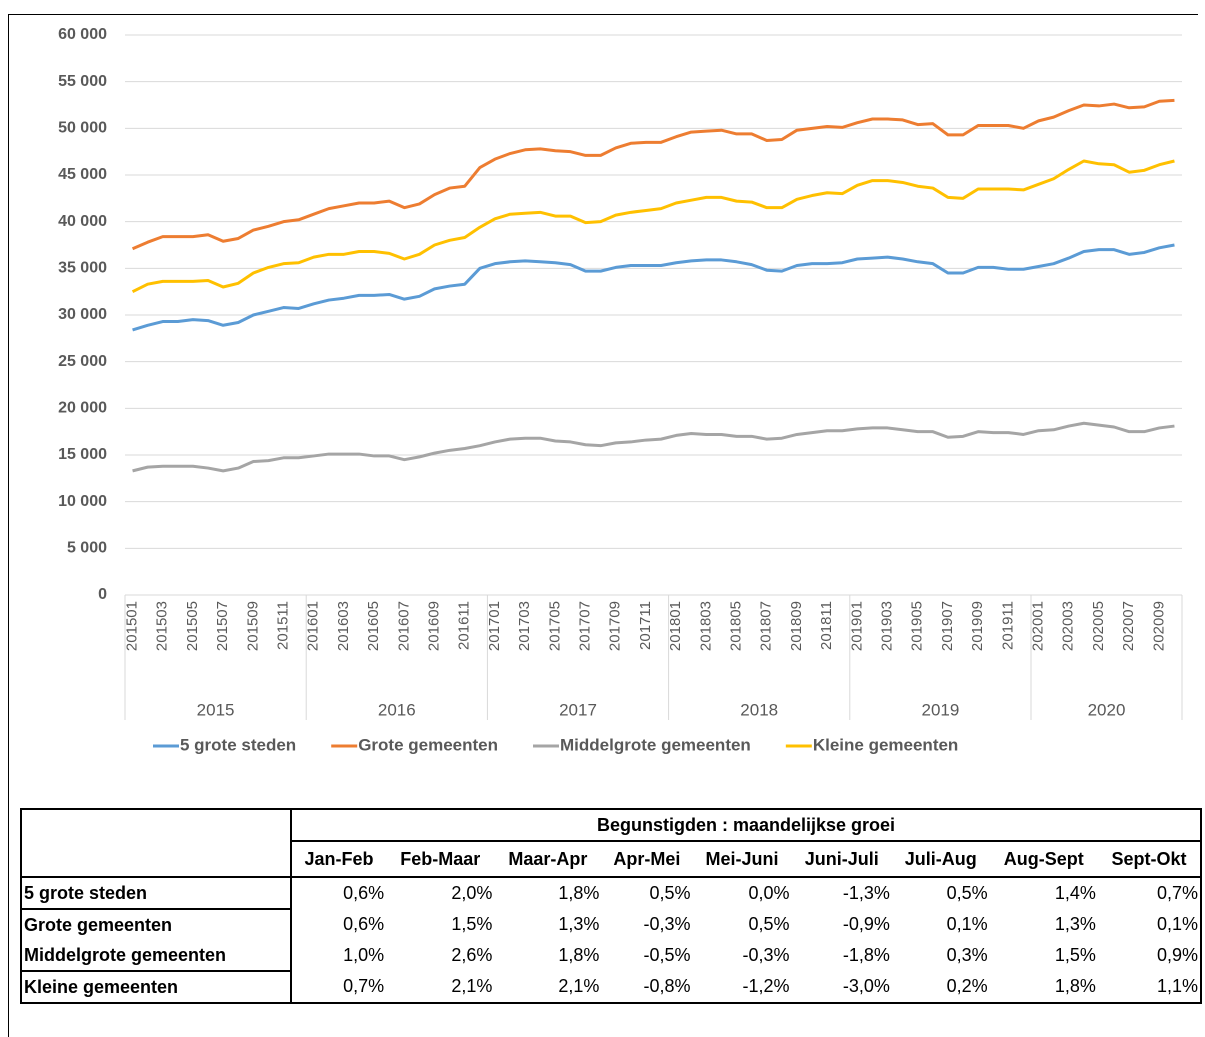  What do you see at coordinates (102, 594) in the screenshot?
I see `y-tick-label: 0` at bounding box center [102, 594].